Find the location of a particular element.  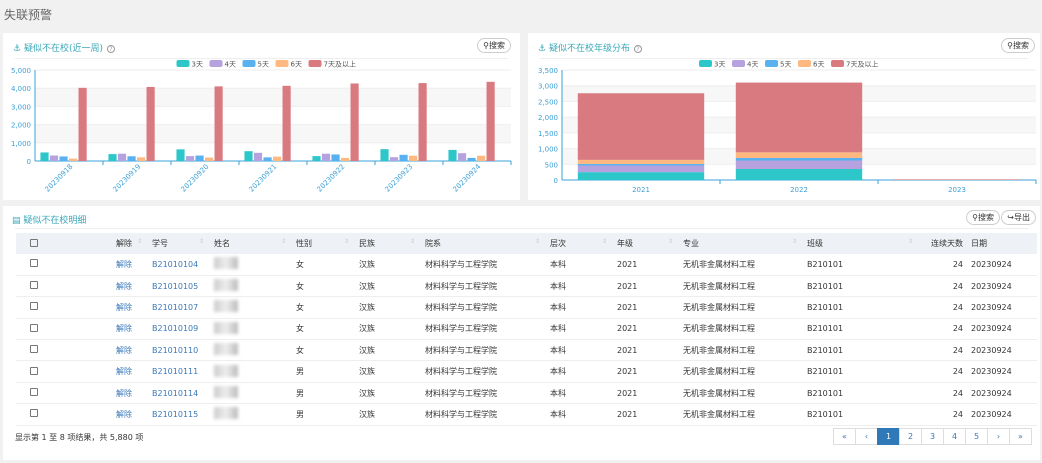

student-id-link: B21010115 is located at coordinates (175, 414).